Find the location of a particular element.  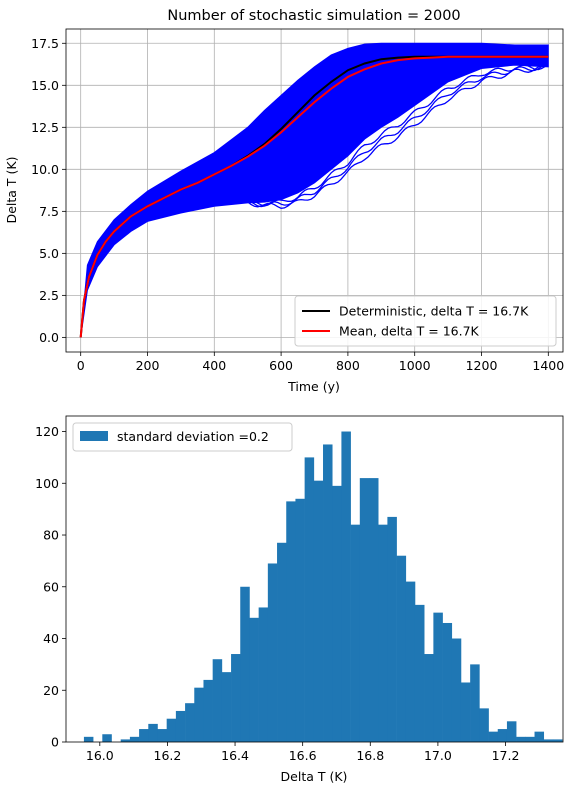

x-tick-label: 16.4 is located at coordinates (235, 755).